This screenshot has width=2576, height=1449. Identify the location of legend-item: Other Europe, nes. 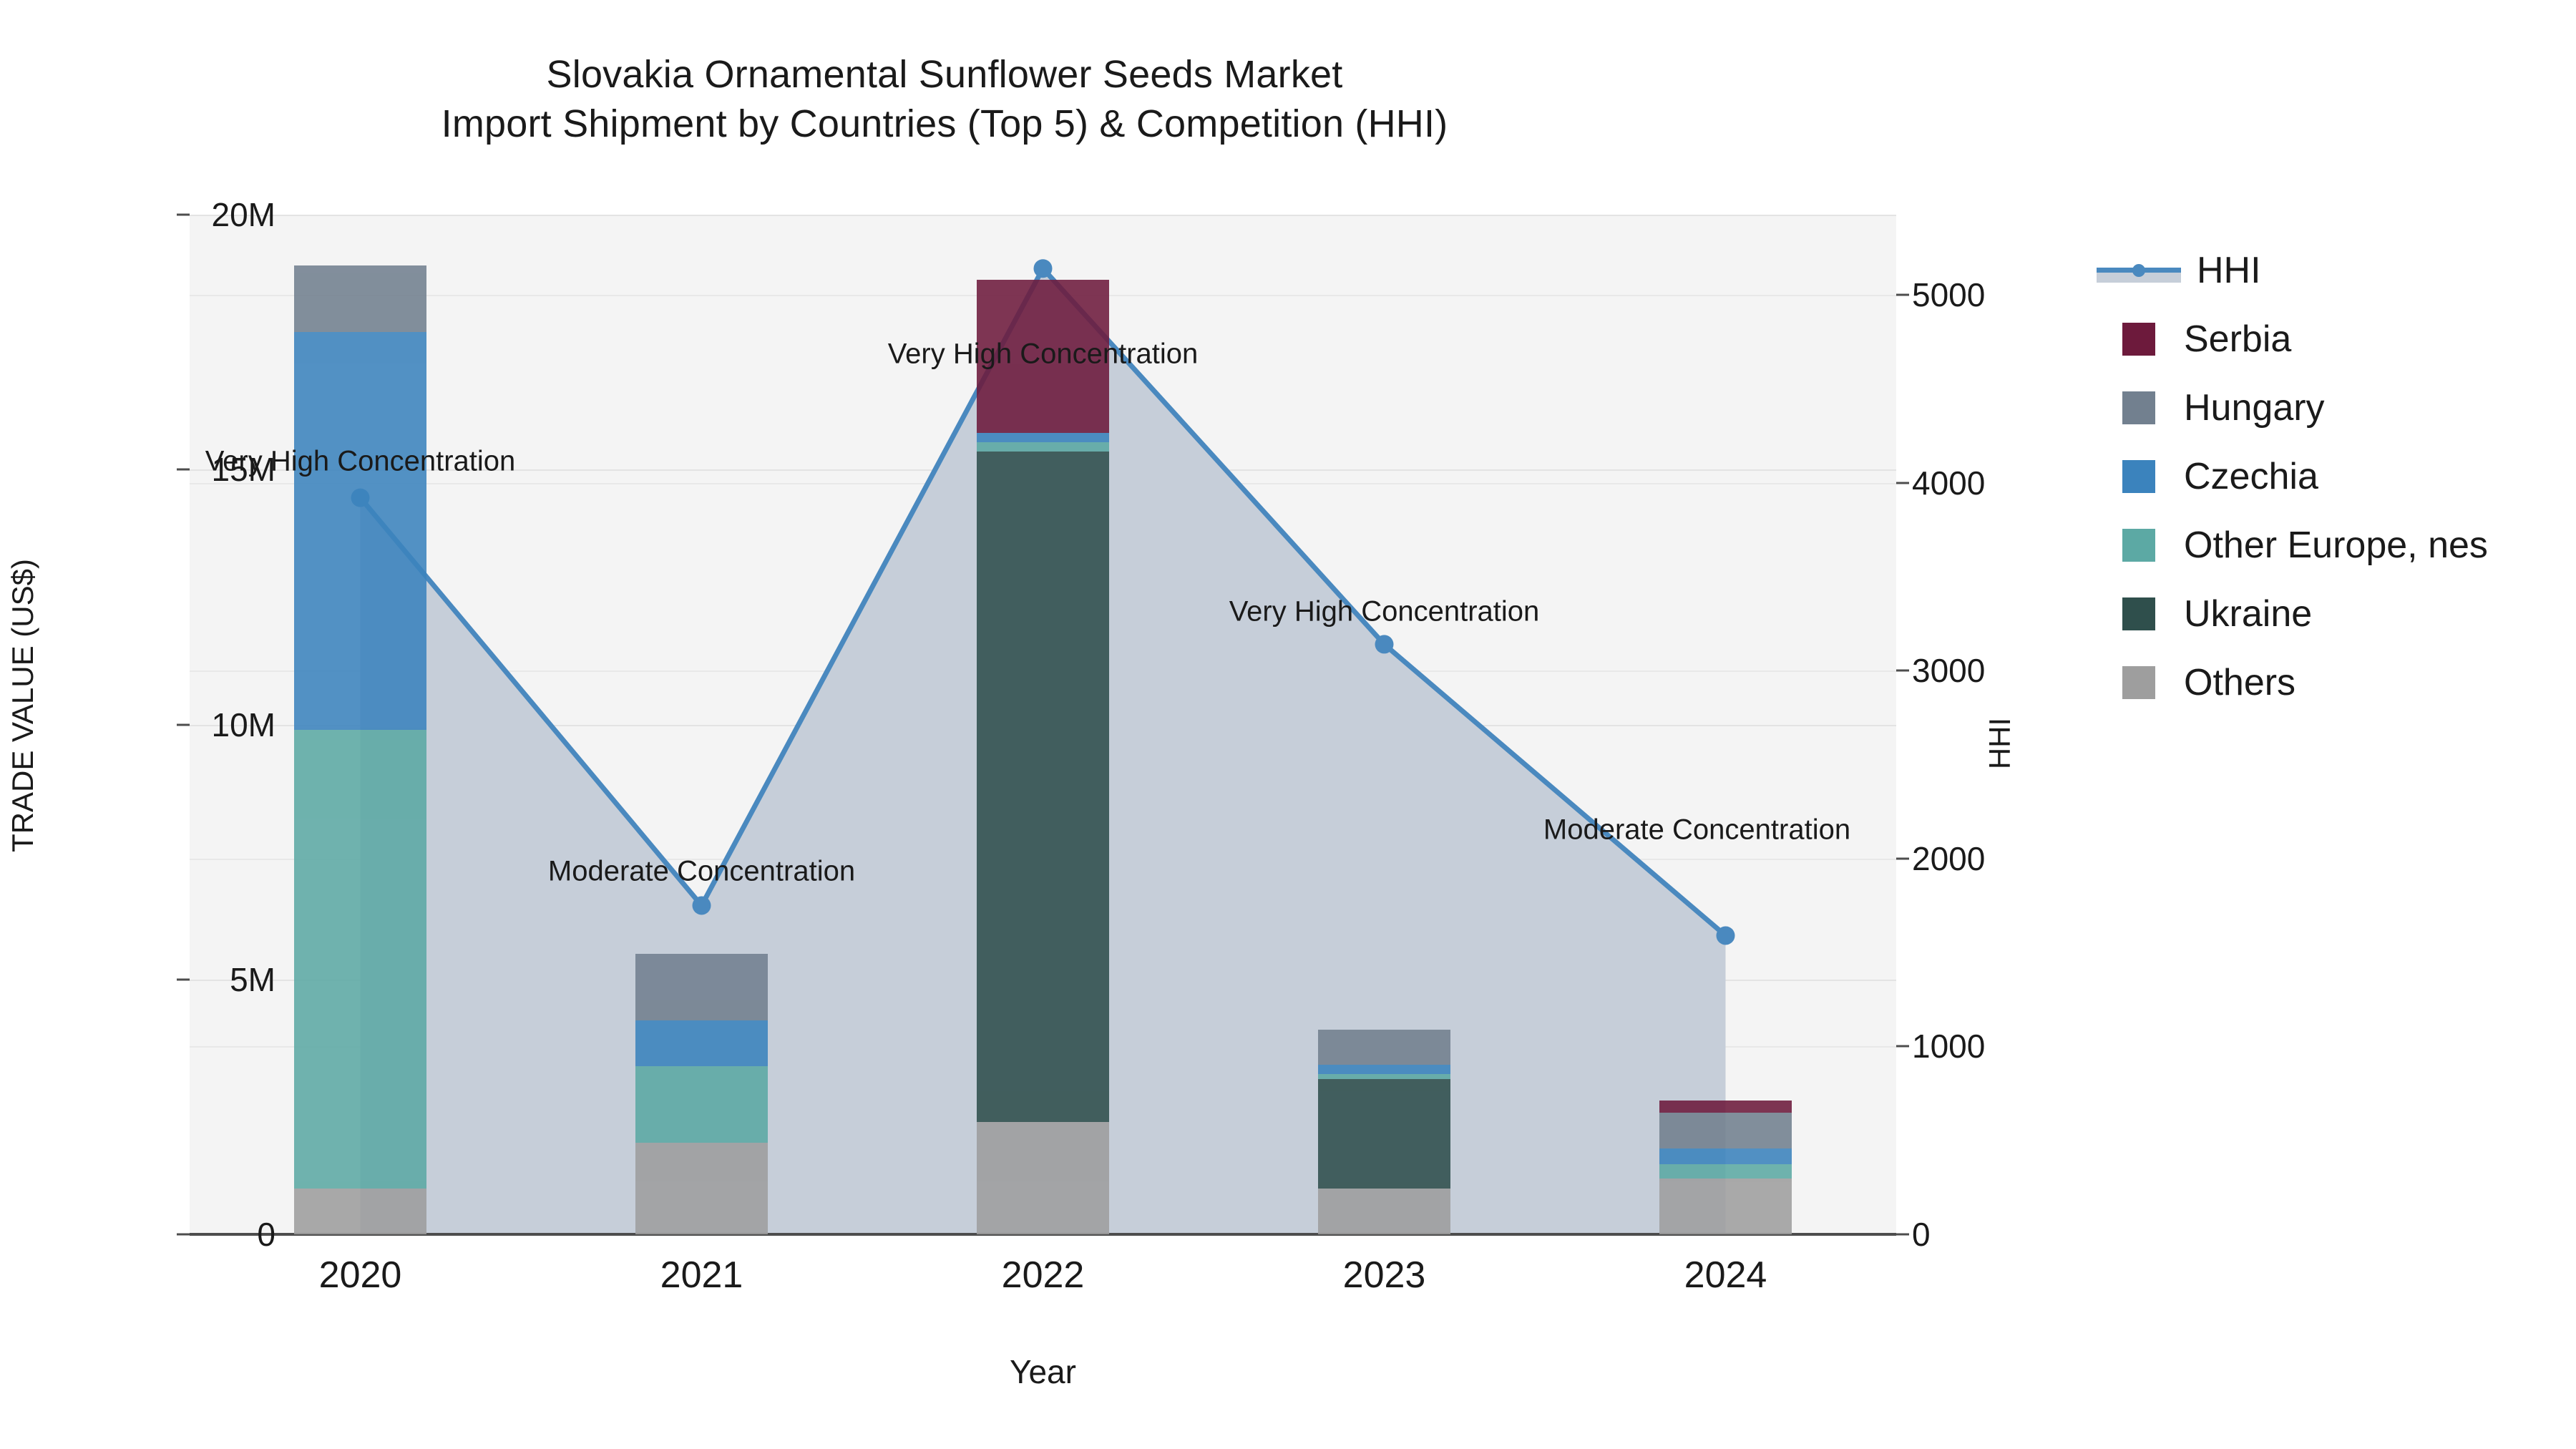
(2292, 545).